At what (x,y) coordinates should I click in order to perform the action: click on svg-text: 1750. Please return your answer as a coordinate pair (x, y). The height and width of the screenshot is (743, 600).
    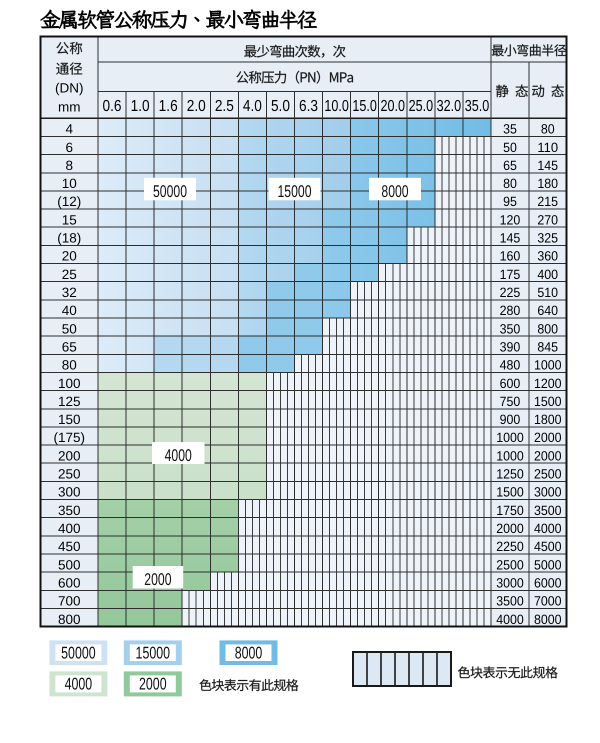
    Looking at the image, I should click on (510, 510).